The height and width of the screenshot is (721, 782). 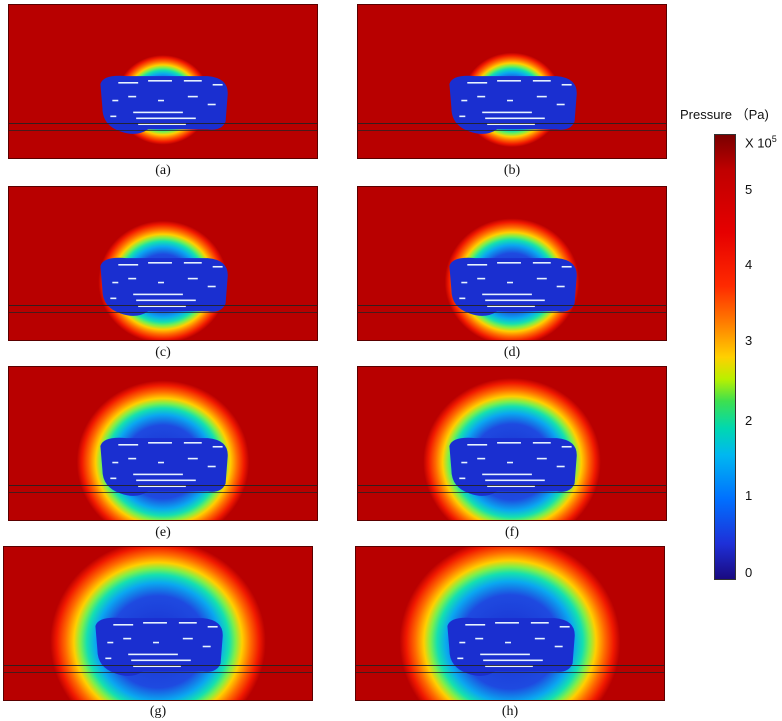 I want to click on pressure-field-c, so click(x=163, y=263).